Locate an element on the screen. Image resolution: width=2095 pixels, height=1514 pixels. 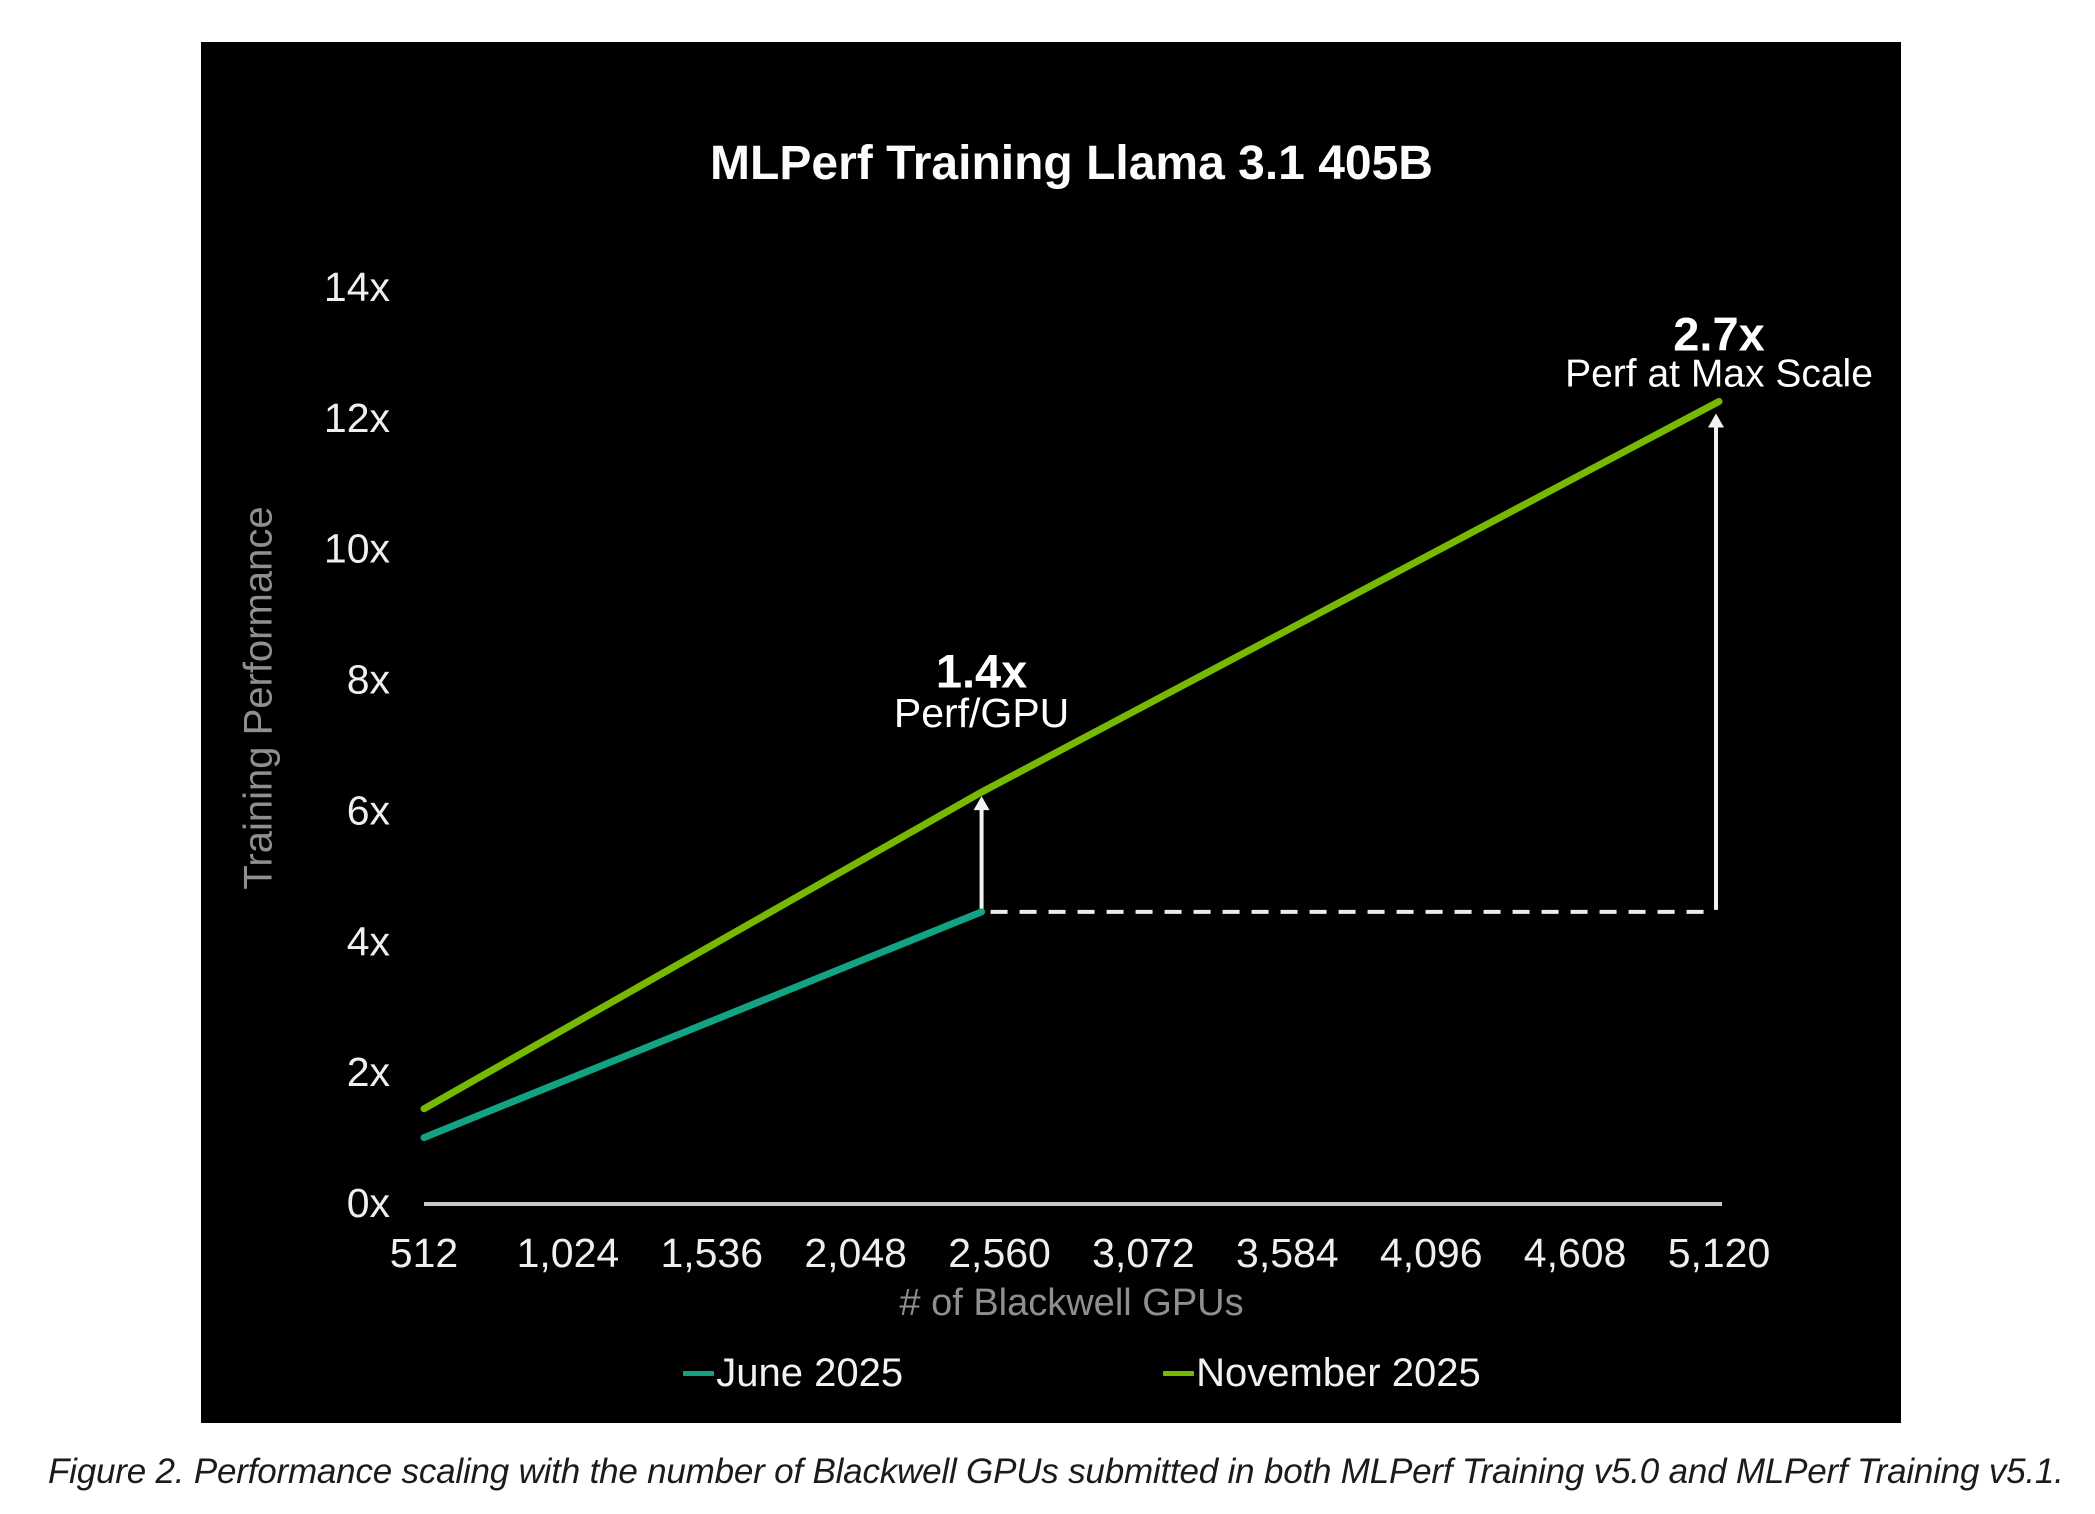
november-2025-line-swatch is located at coordinates (1179, 1373).